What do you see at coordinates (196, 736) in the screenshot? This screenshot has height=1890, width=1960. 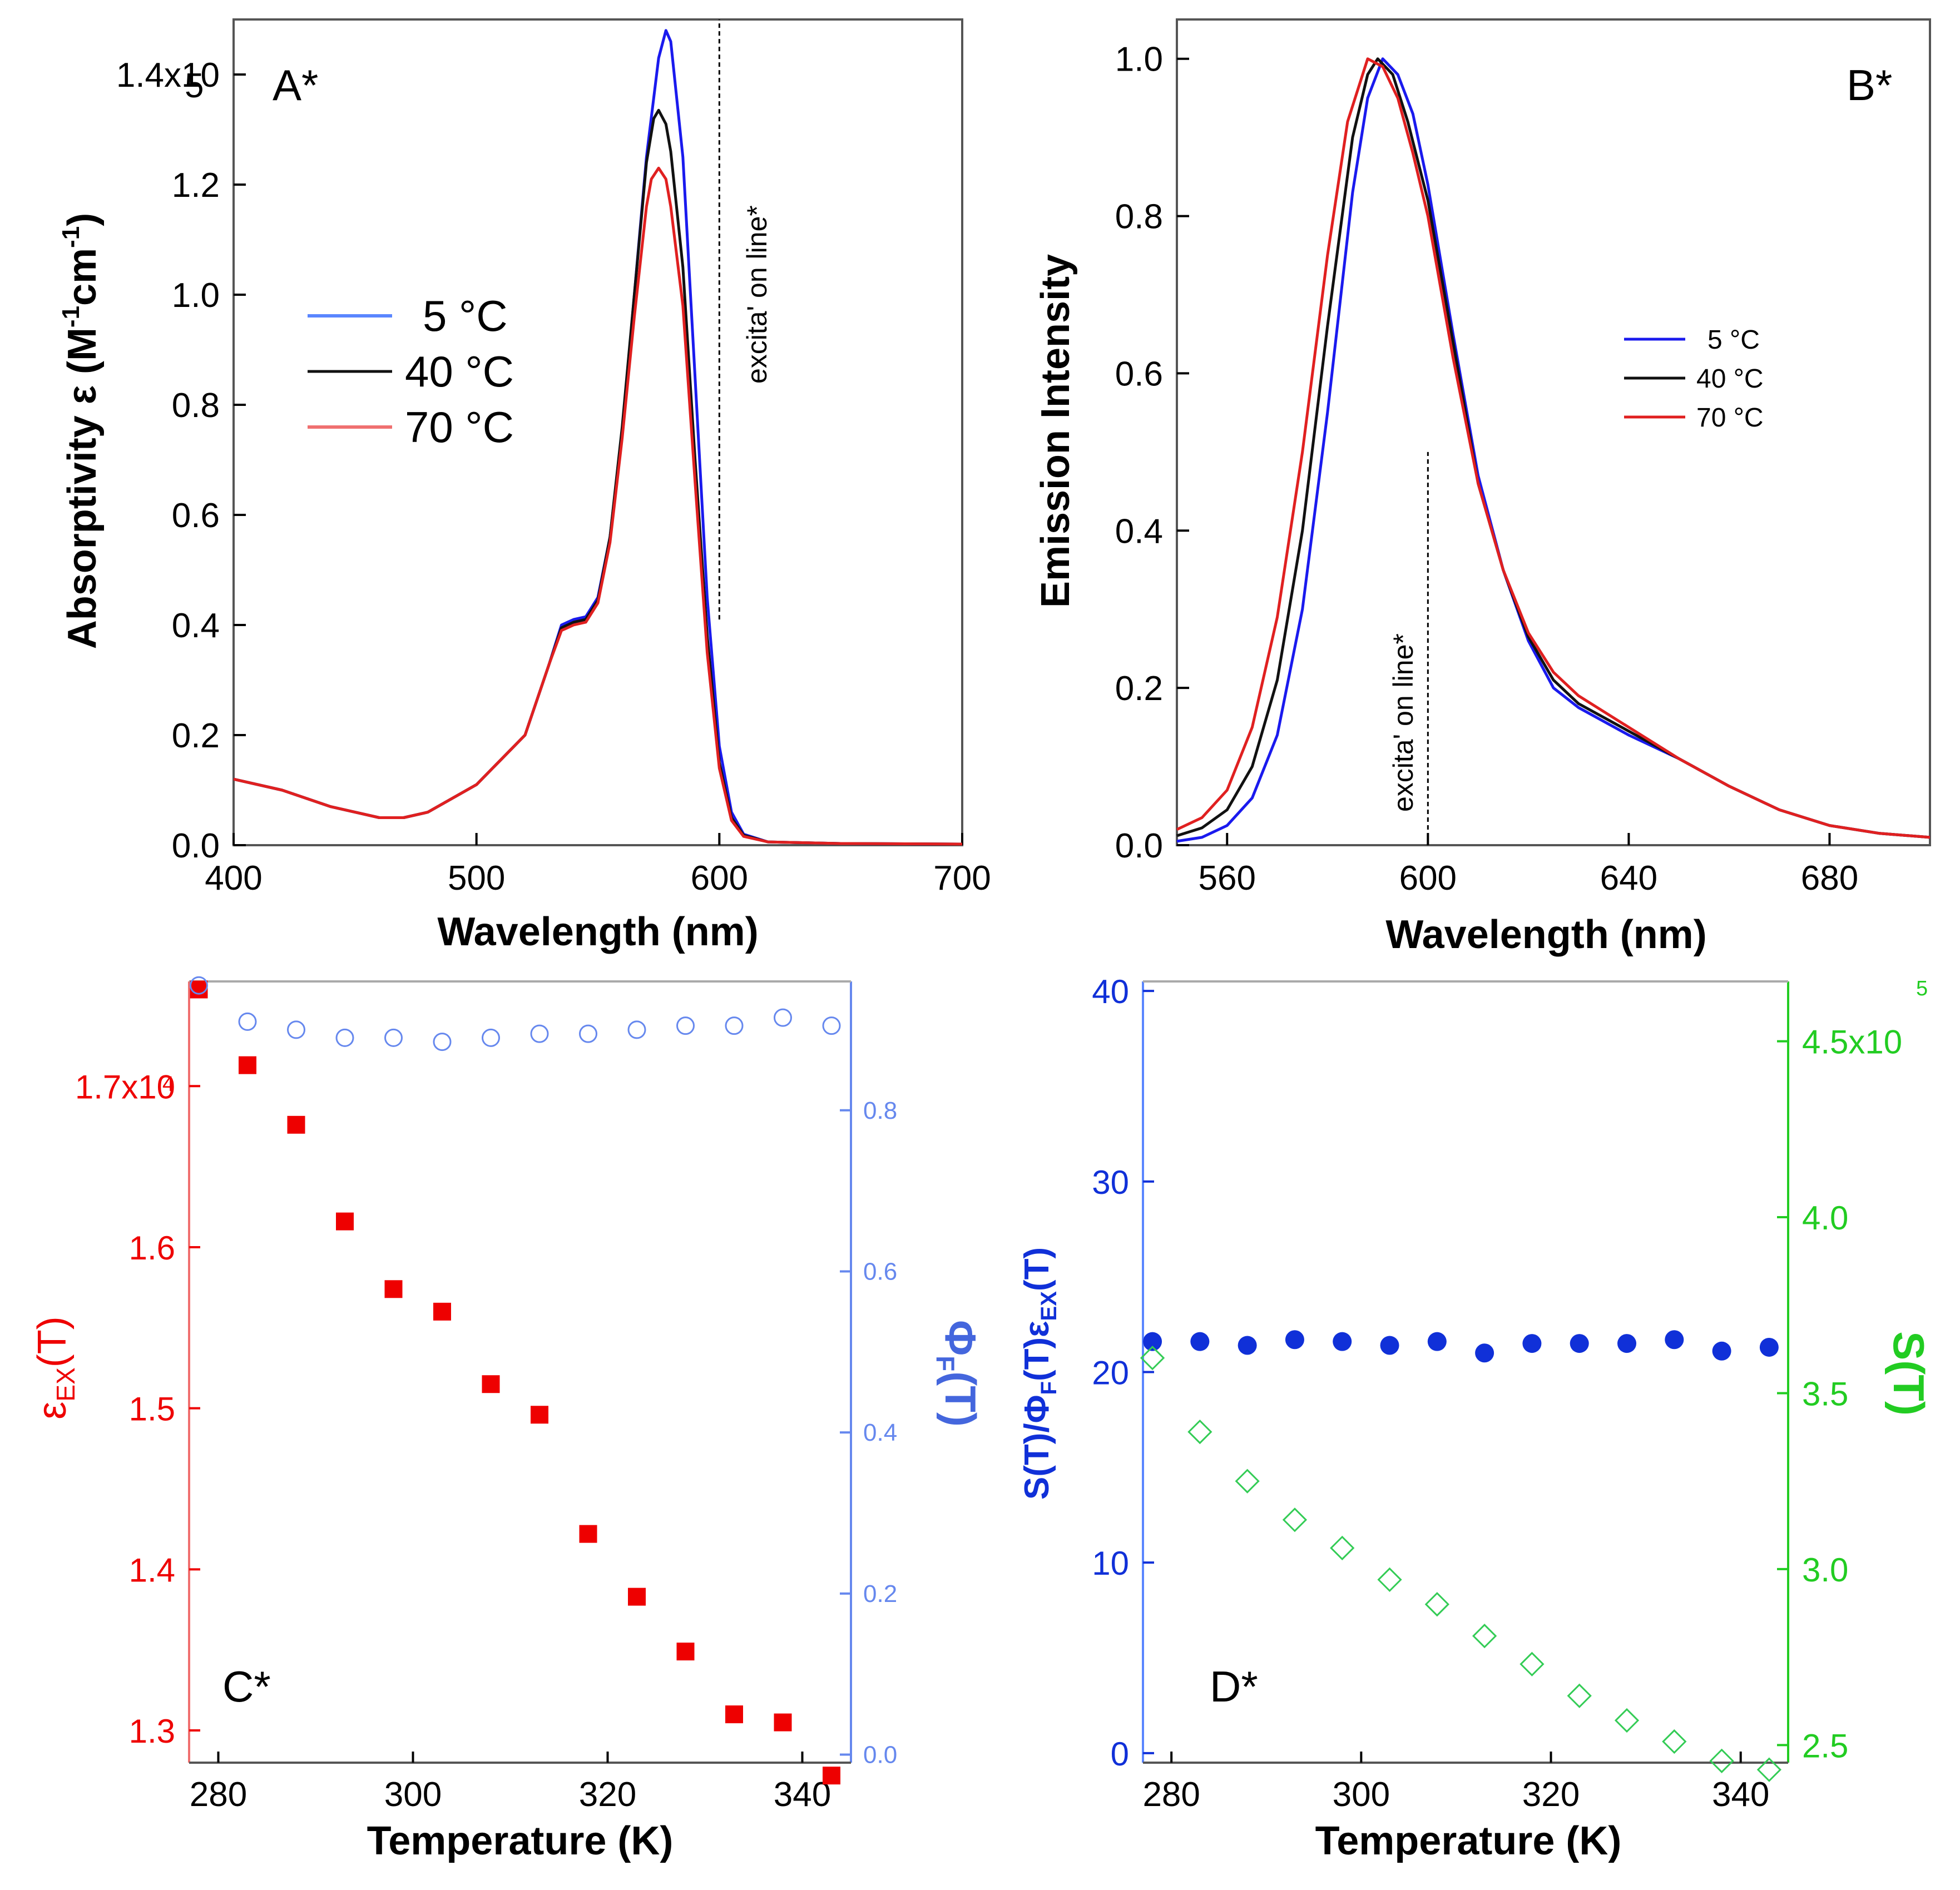 I see `panel-a-y-tick-label: 0.2` at bounding box center [196, 736].